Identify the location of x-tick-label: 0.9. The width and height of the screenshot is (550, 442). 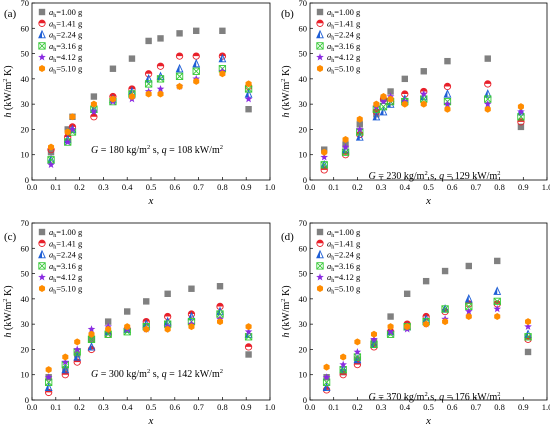
(246, 187).